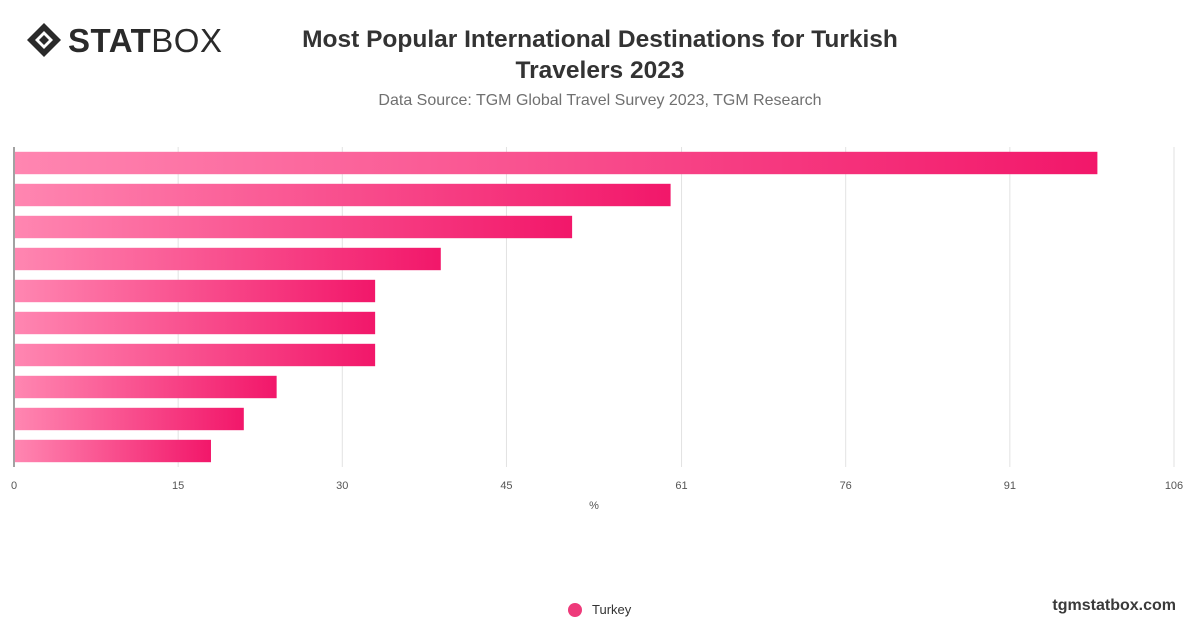 The height and width of the screenshot is (628, 1200). What do you see at coordinates (575, 609) in the screenshot?
I see `legend-marker` at bounding box center [575, 609].